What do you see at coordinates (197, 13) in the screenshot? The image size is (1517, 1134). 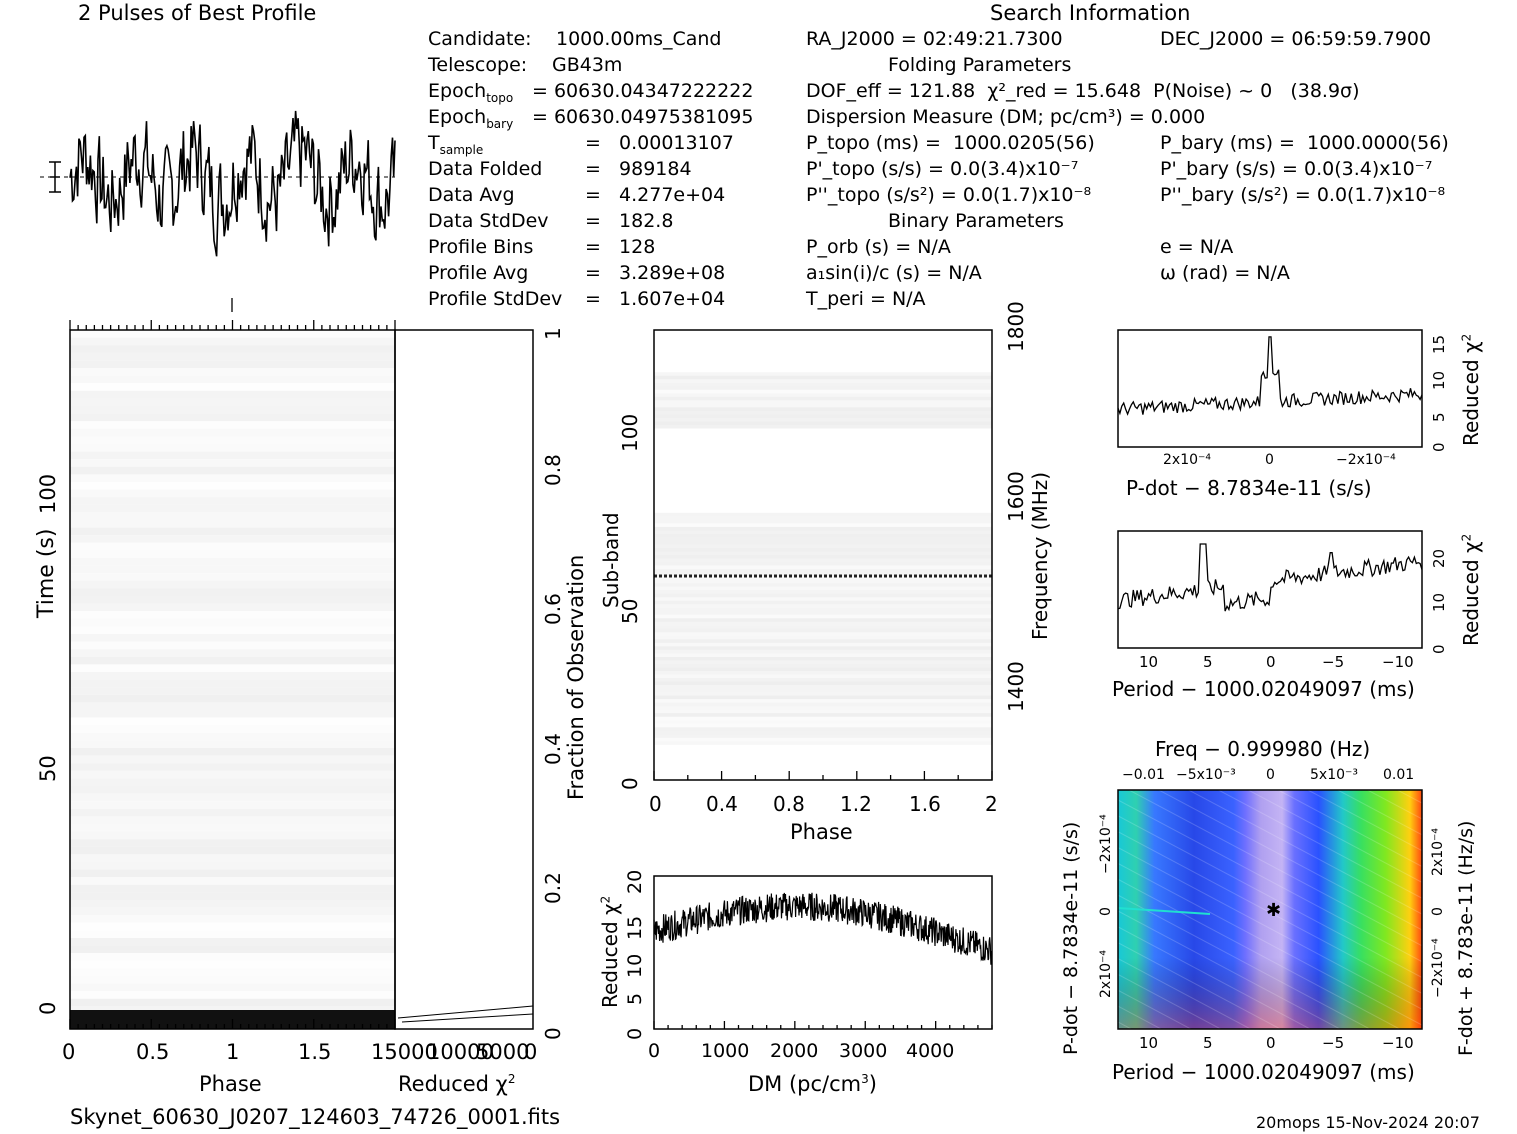 I see `profile-title: 2 Pulses of Best Profile` at bounding box center [197, 13].